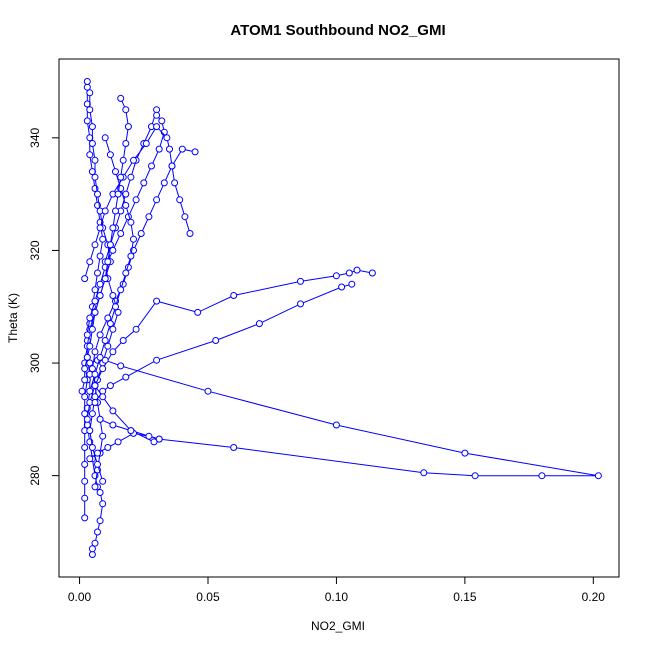 This screenshot has height=650, width=650. I want to click on x-axis: 0.00 0.05 0.10 0.15 0.20, so click(337, 590).